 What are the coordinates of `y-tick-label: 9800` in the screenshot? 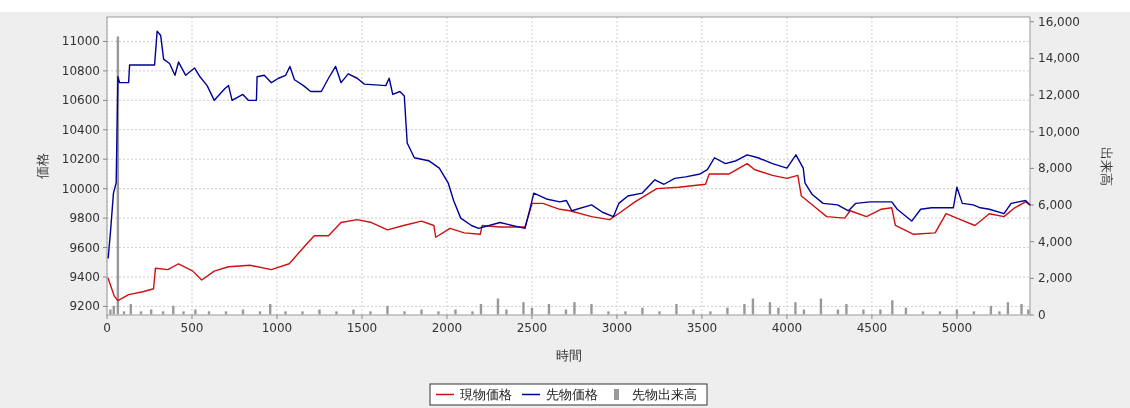 It's located at (84, 218).